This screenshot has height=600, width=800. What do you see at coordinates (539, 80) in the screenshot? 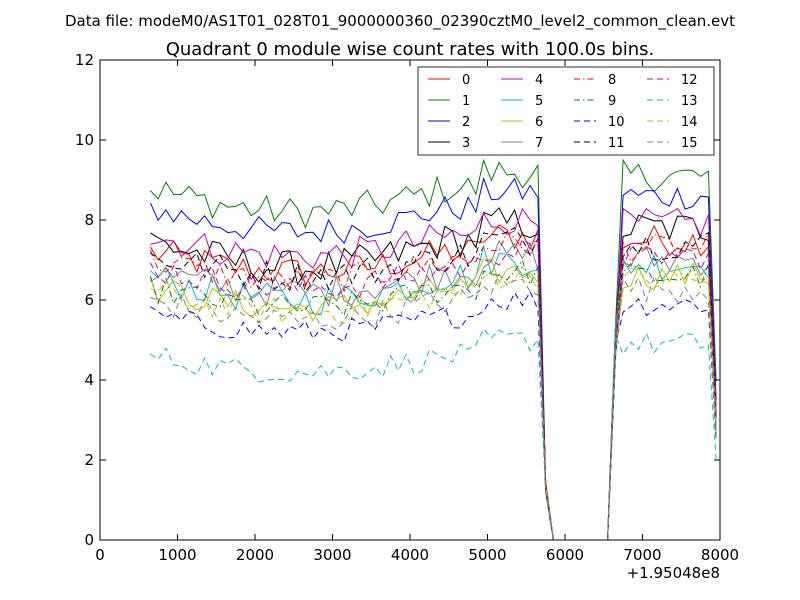
I see `legend-label-4: 4` at bounding box center [539, 80].